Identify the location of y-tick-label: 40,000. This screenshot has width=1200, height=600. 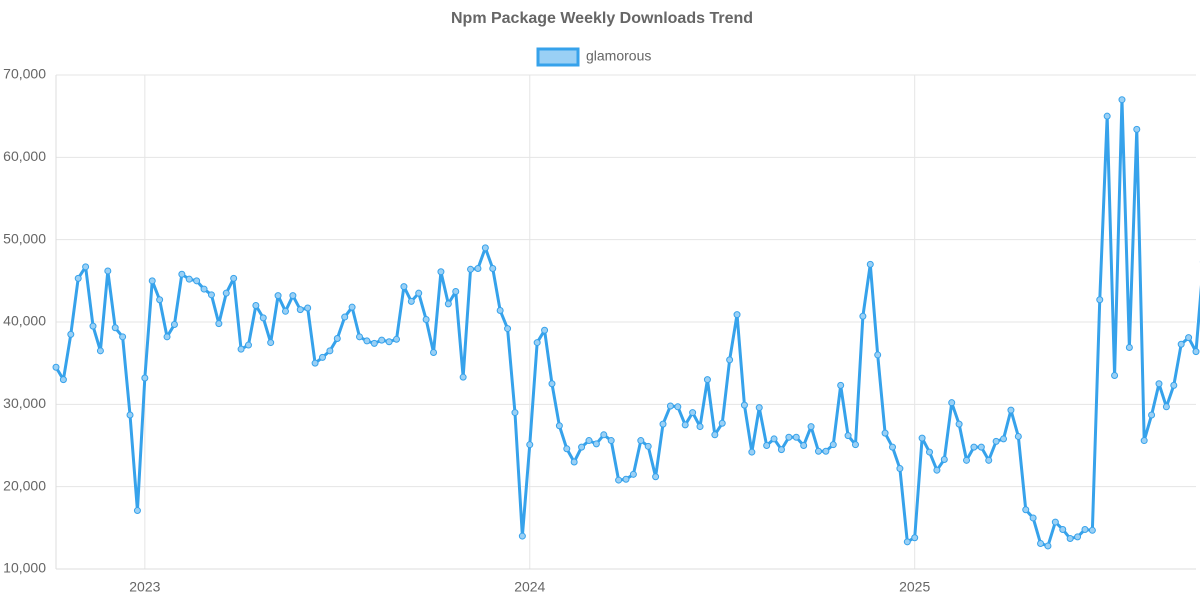
(24, 321).